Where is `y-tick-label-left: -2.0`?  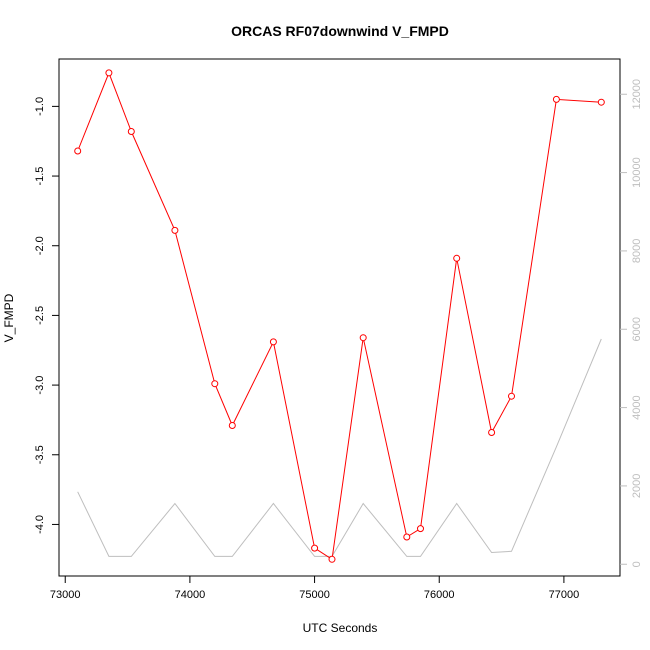 y-tick-label-left: -2.0 is located at coordinates (40, 245).